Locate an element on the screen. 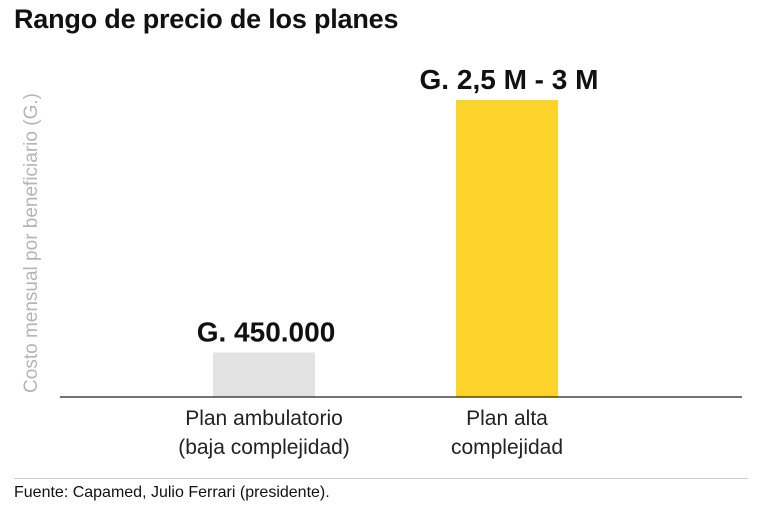 Image resolution: width=770 pixels, height=513 pixels. category-label-2-line-2: complejidad is located at coordinates (507, 447).